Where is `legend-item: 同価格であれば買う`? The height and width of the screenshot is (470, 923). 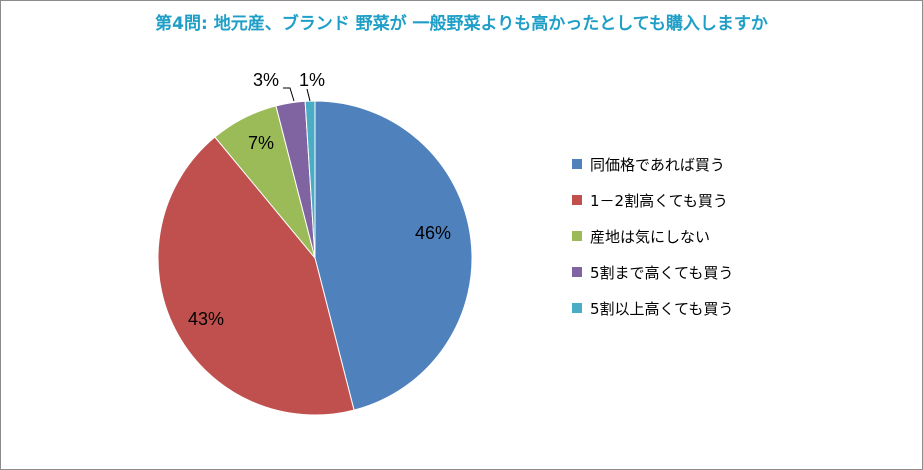 legend-item: 同価格であれば買う is located at coordinates (652, 164).